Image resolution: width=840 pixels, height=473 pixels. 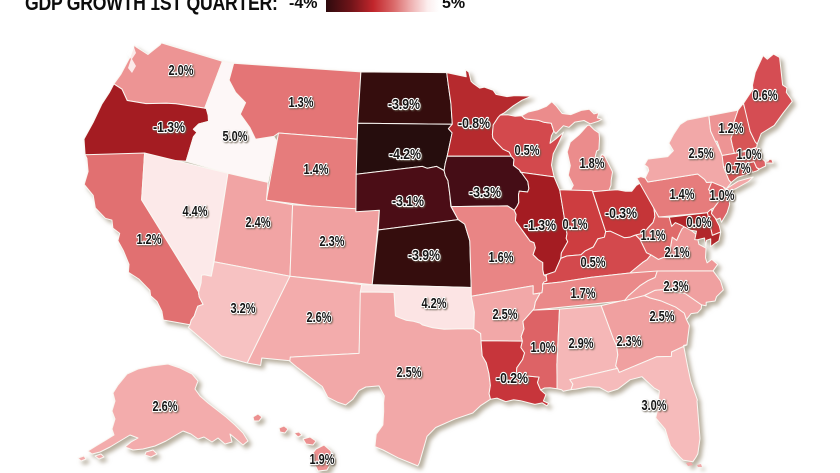 I want to click on svg-text: 3.2%, so click(x=243, y=308).